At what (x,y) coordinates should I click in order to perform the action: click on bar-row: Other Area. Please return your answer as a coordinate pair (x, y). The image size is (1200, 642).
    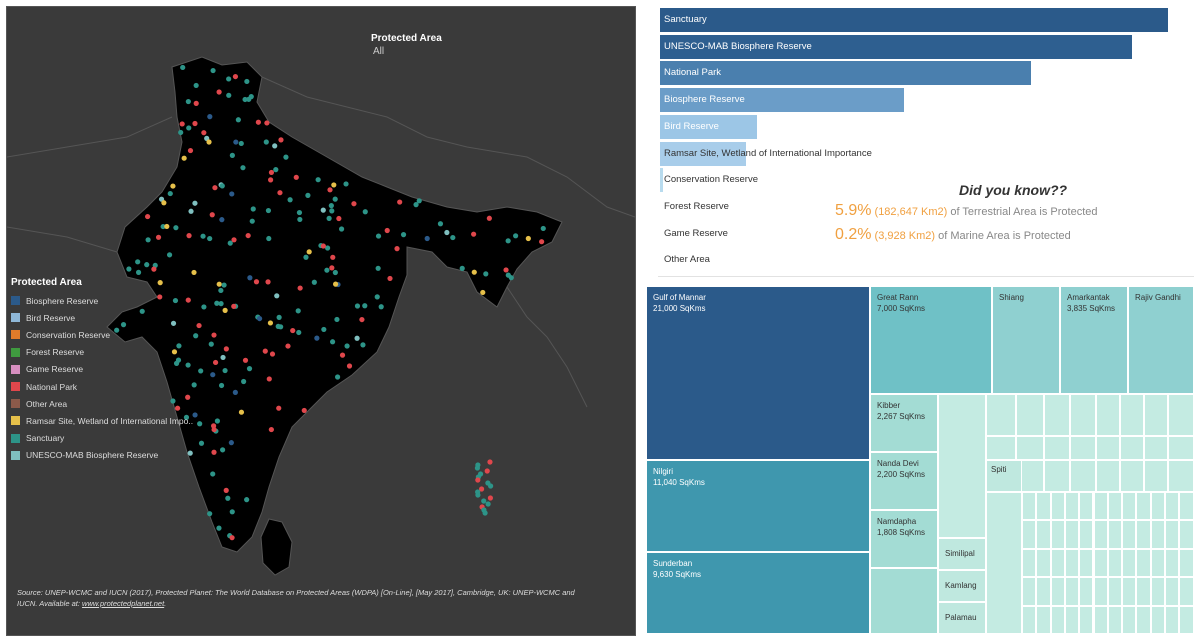
    Looking at the image, I should click on (914, 260).